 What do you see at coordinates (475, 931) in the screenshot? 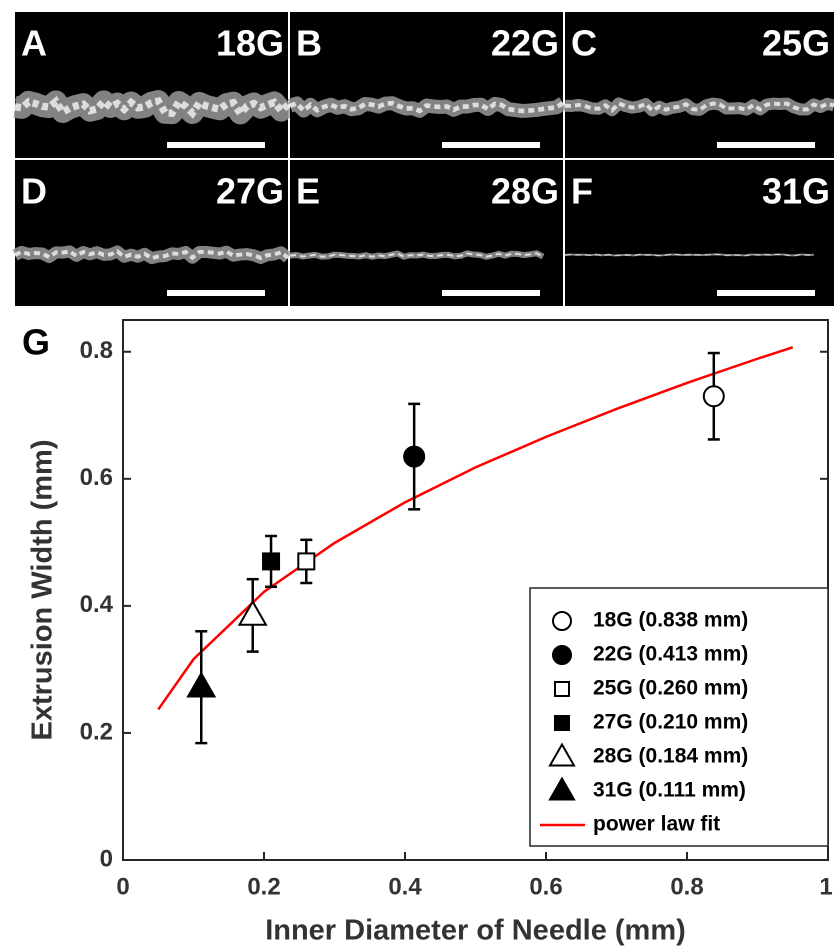
I see `x-axis-label: Inner Diameter of Needle (mm)` at bounding box center [475, 931].